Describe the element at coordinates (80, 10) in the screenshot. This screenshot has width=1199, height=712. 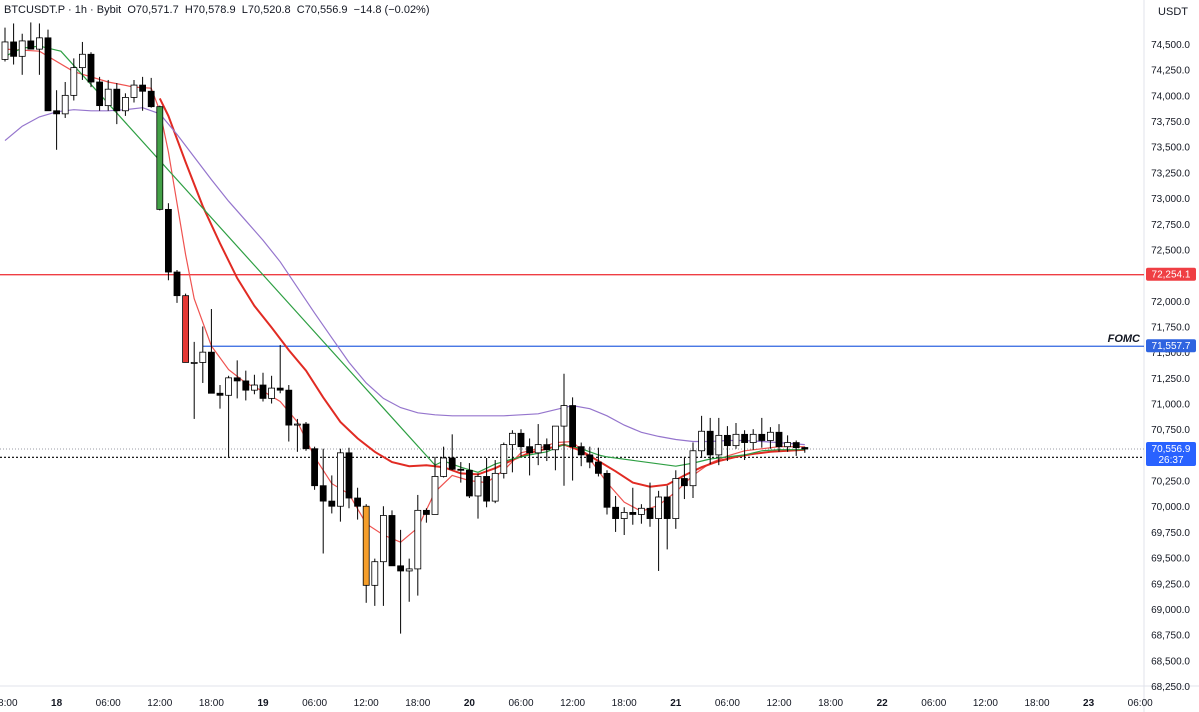
I see `interval: 1h` at that location.